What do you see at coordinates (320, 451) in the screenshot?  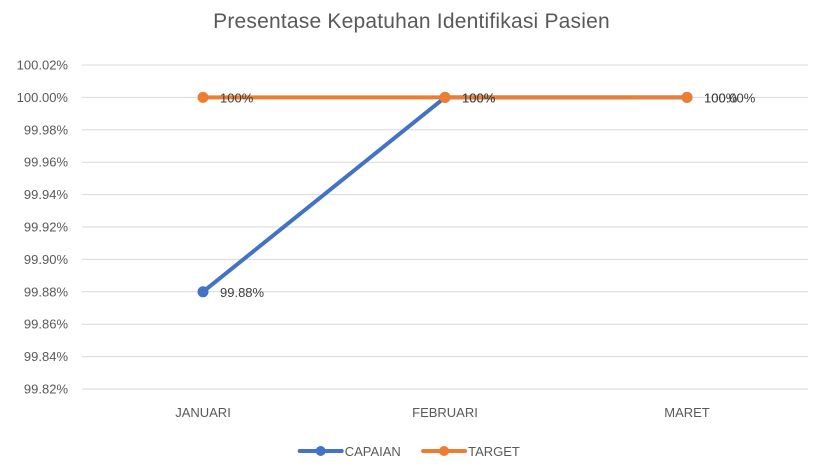 I see `legend-marker-capaian` at bounding box center [320, 451].